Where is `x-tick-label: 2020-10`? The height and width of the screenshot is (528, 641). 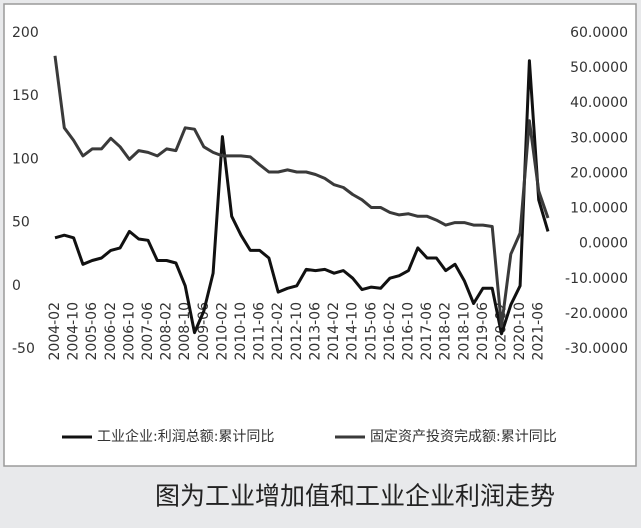
x-tick-label: 2020-10 is located at coordinates (520, 331).